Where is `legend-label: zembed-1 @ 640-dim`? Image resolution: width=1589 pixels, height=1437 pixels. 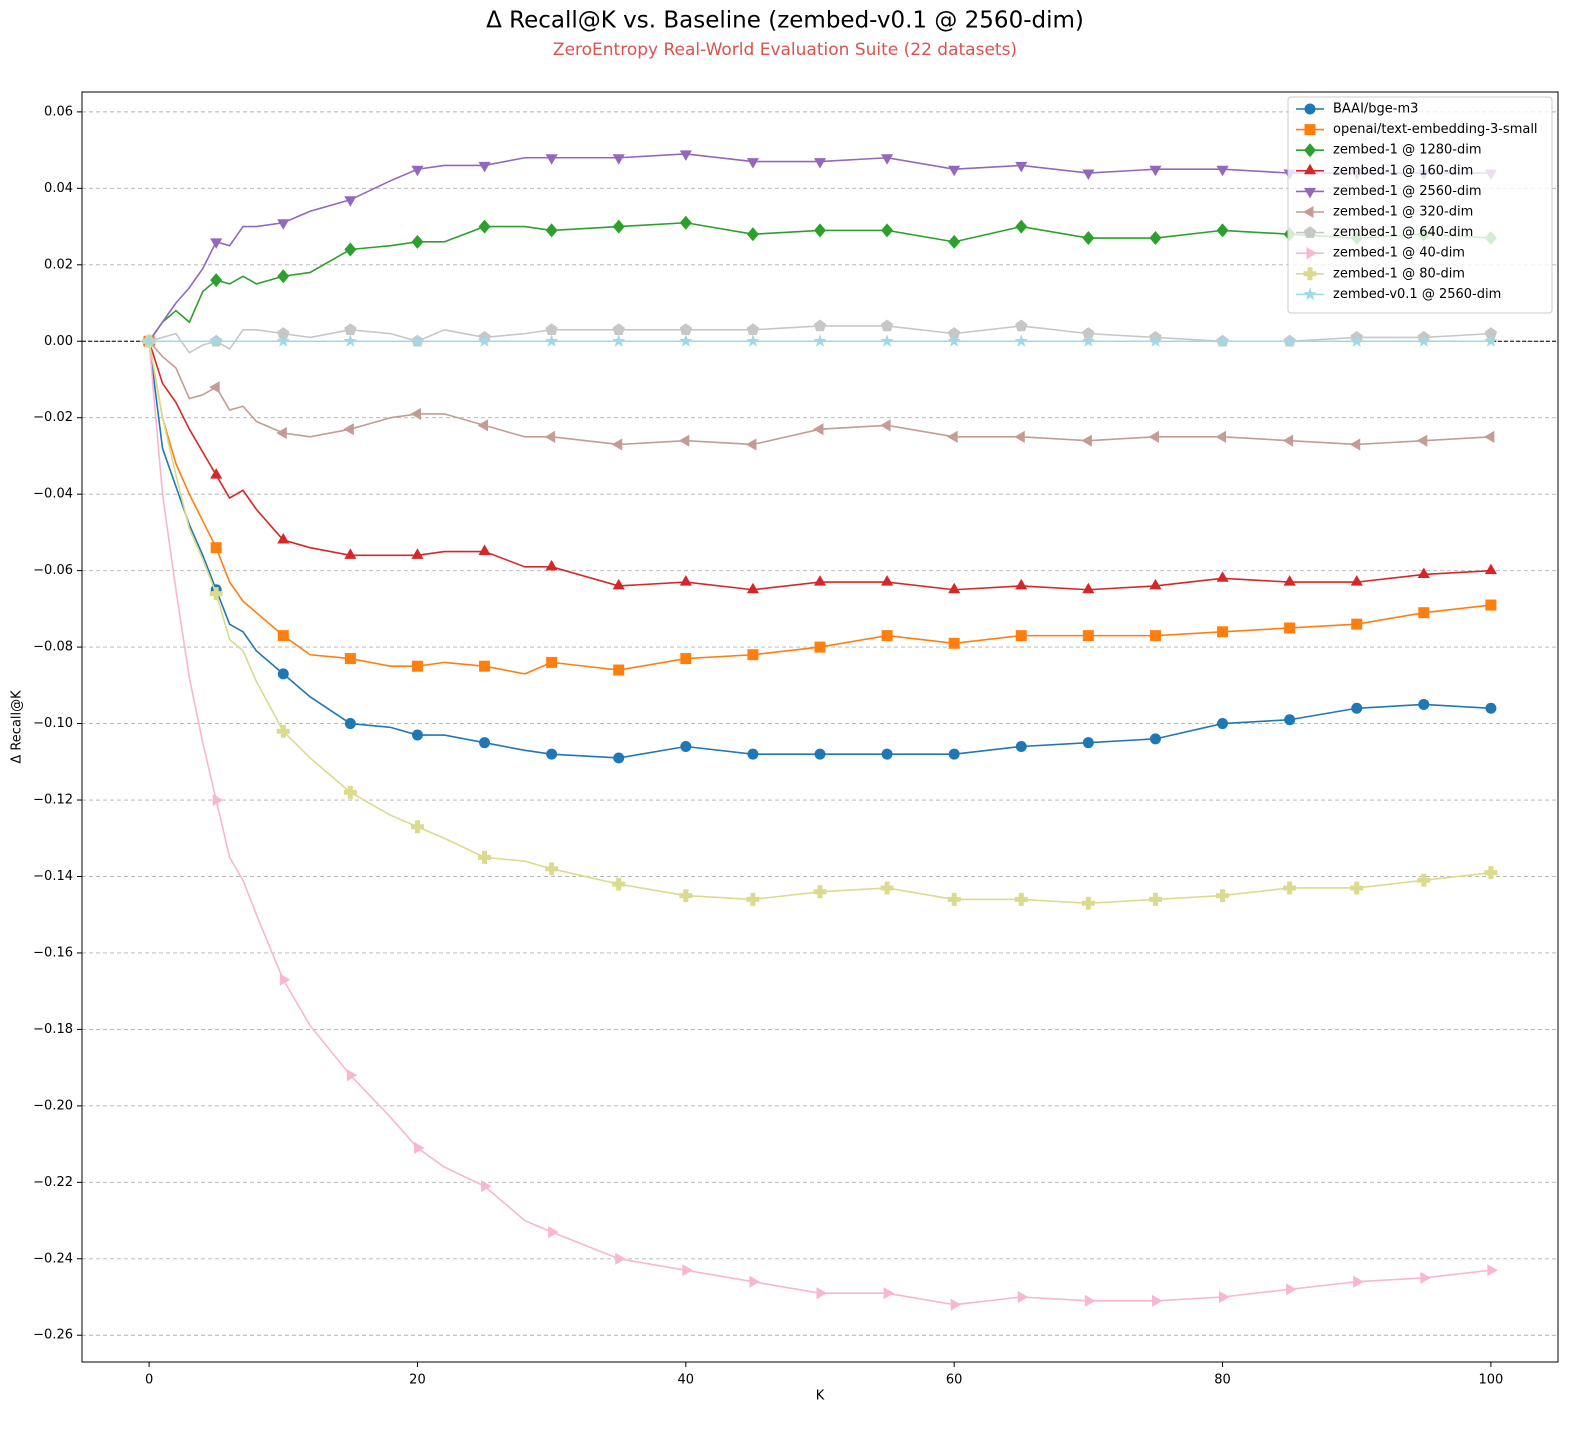 legend-label: zembed-1 @ 640-dim is located at coordinates (1403, 232).